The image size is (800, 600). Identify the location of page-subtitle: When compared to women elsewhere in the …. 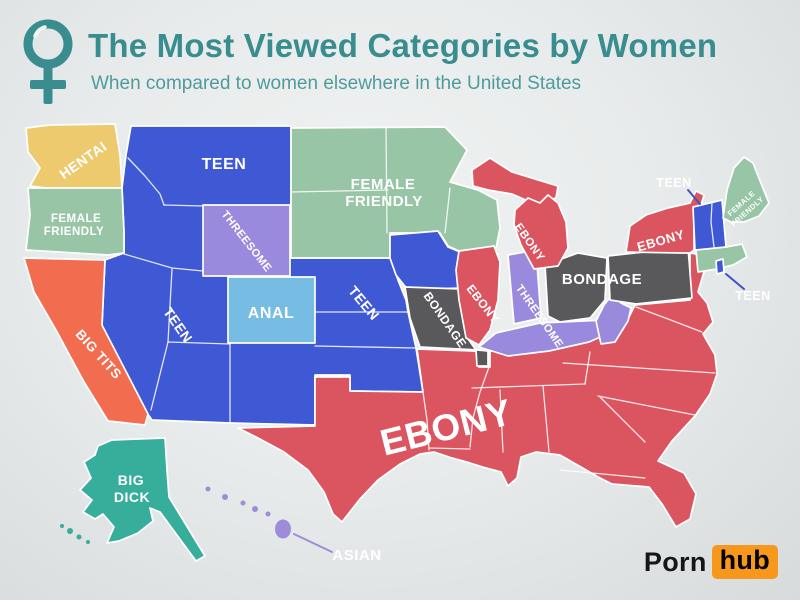
(336, 83).